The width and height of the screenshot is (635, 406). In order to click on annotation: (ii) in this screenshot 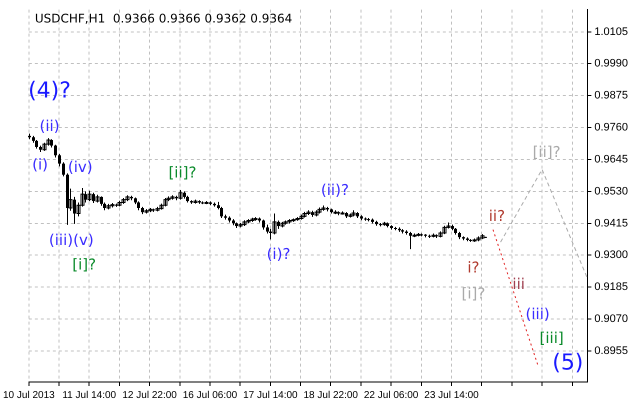, I will do `click(49, 125)`.